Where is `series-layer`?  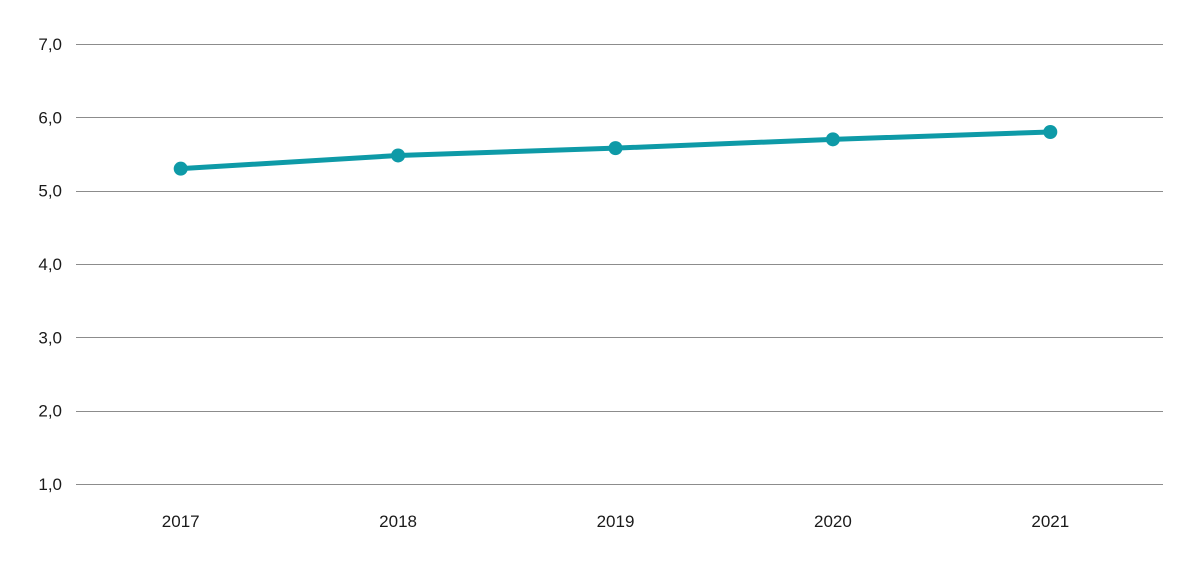 series-layer is located at coordinates (615, 150).